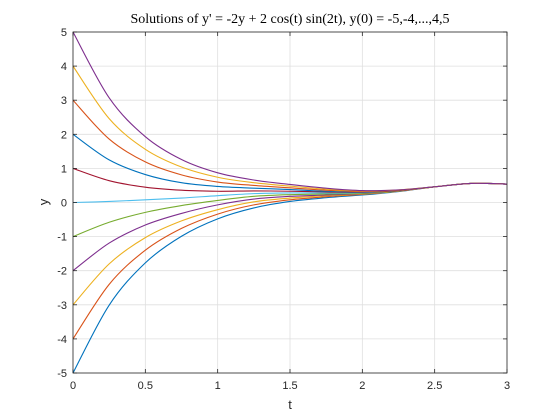 This screenshot has width=560, height=420. What do you see at coordinates (62, 374) in the screenshot?
I see `y-tick-label: -5` at bounding box center [62, 374].